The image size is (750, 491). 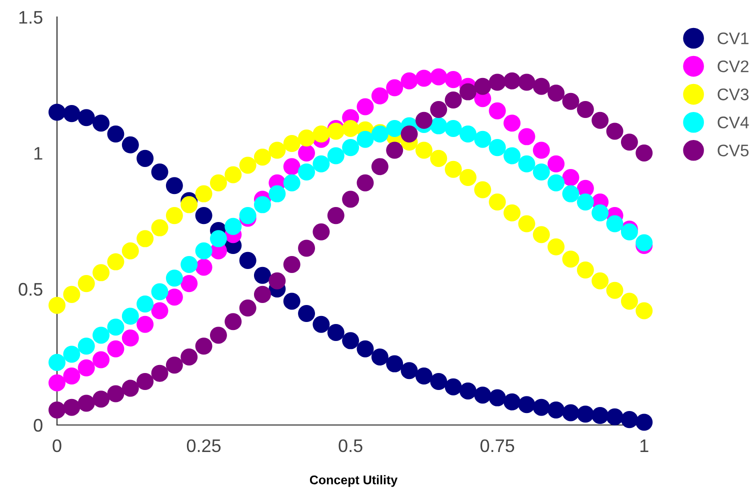 I want to click on x-tick-label: 0.25, so click(x=203, y=445).